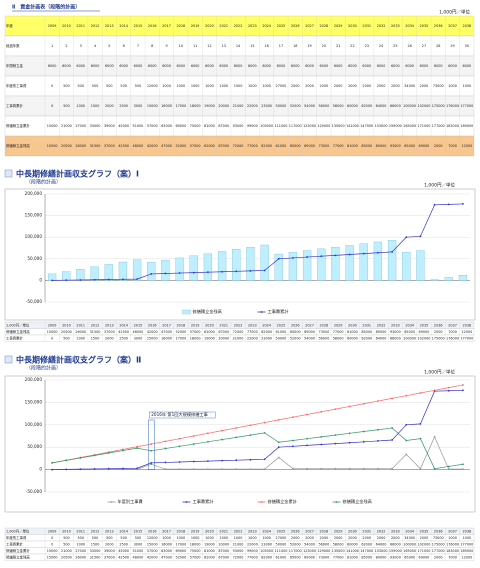 This screenshot has width=480, height=568. What do you see at coordinates (186, 312) in the screenshot?
I see `legend-swatch` at bounding box center [186, 312].